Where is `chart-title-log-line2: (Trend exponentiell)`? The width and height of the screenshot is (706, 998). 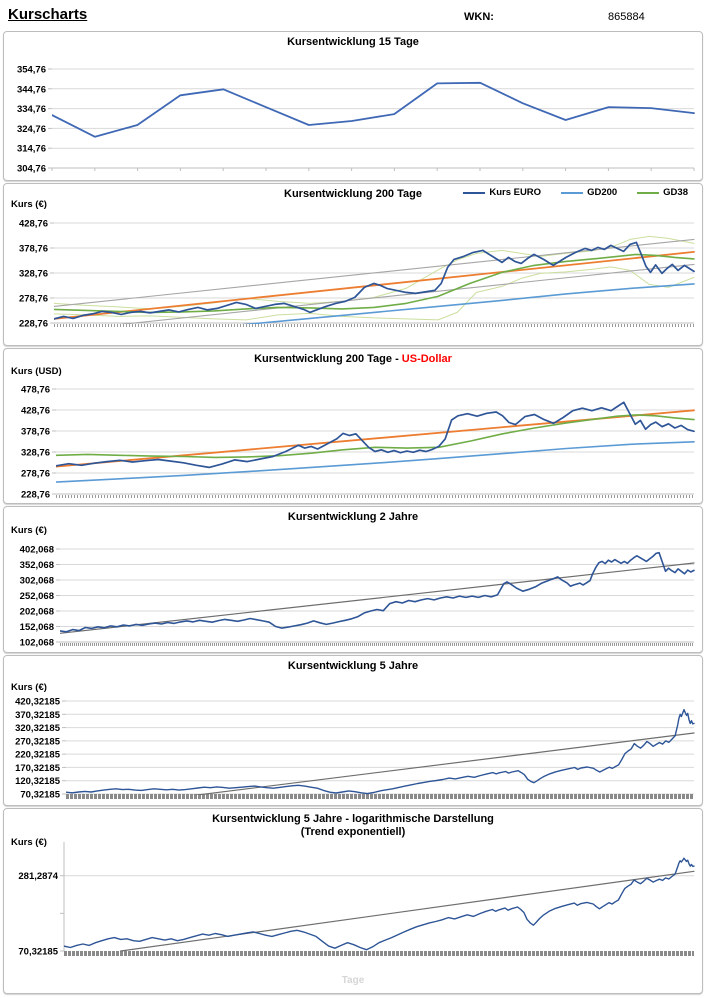 chart-title-log-line2: (Trend exponentiell) is located at coordinates (353, 832).